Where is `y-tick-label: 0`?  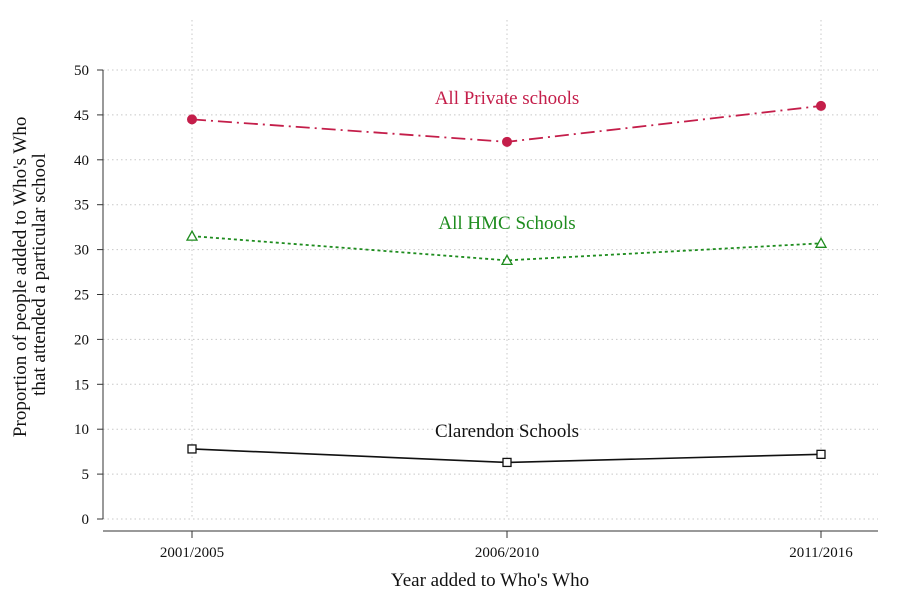
y-tick-label: 0 is located at coordinates (86, 520).